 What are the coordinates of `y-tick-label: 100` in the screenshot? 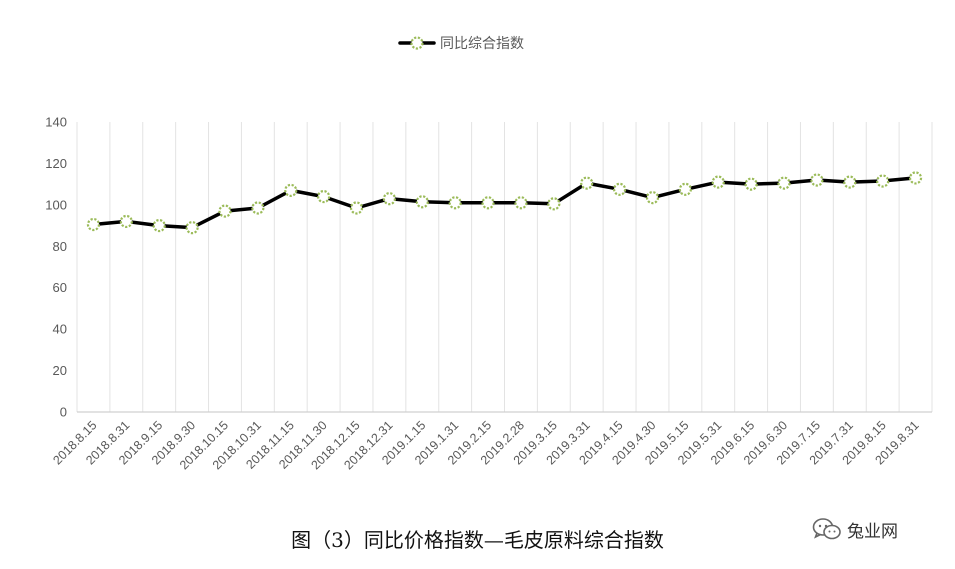 It's located at (56, 204).